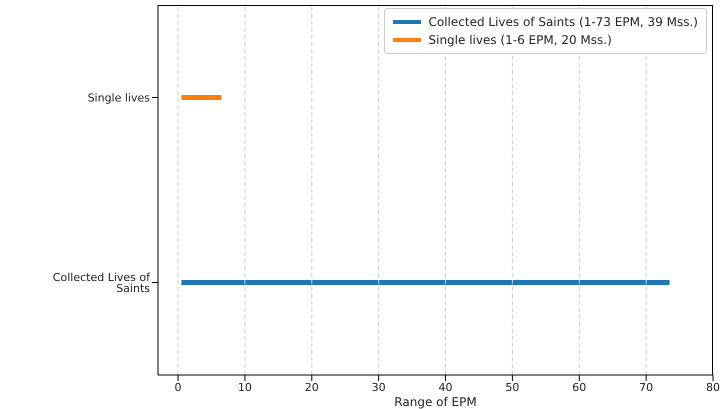 This screenshot has width=721, height=409. Describe the element at coordinates (445, 387) in the screenshot. I see `x-tick-label: 40` at that location.